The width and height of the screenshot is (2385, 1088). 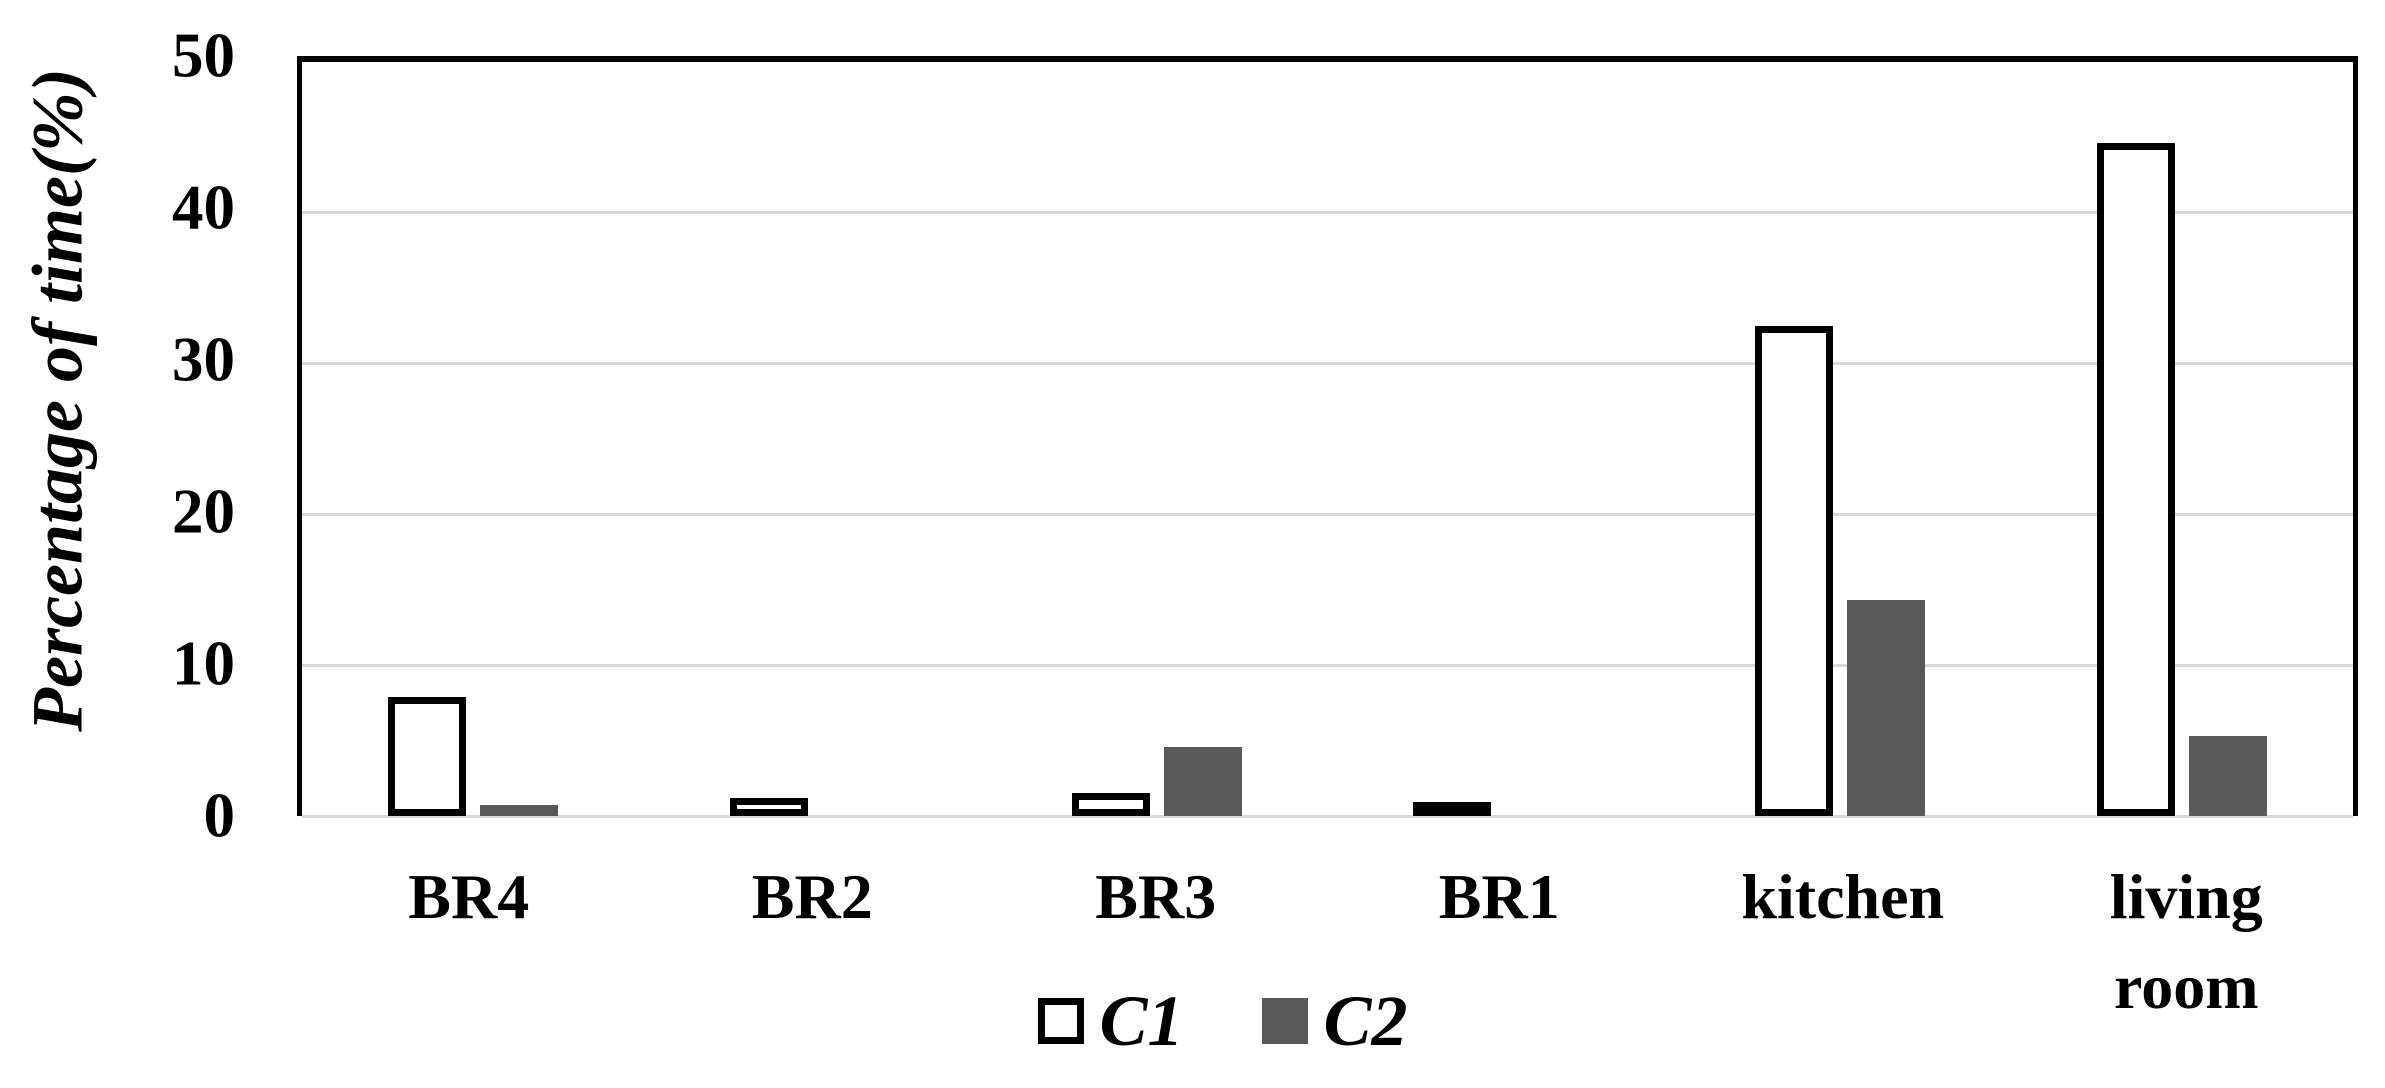 I want to click on x-label-cell-br1: BR1, so click(x=1500, y=897).